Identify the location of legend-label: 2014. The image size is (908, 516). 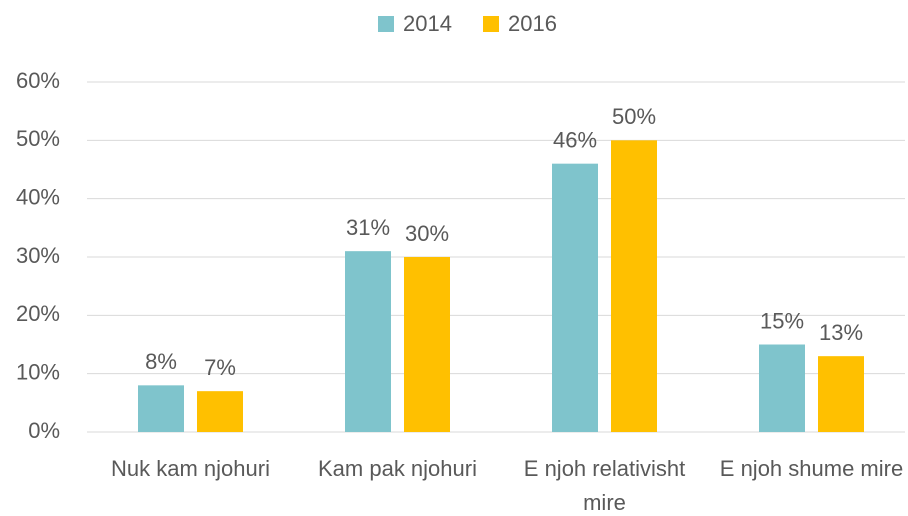
(427, 23).